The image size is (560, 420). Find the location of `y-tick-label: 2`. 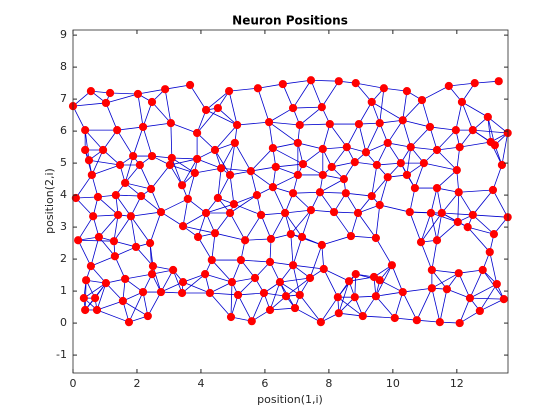

y-tick-label: 2 is located at coordinates (63, 258).